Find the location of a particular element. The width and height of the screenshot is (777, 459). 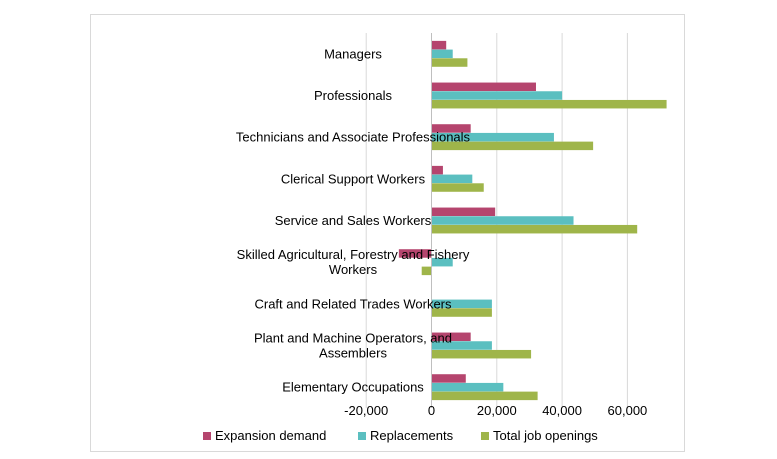

category-label: Elementary Occupations is located at coordinates (353, 387).